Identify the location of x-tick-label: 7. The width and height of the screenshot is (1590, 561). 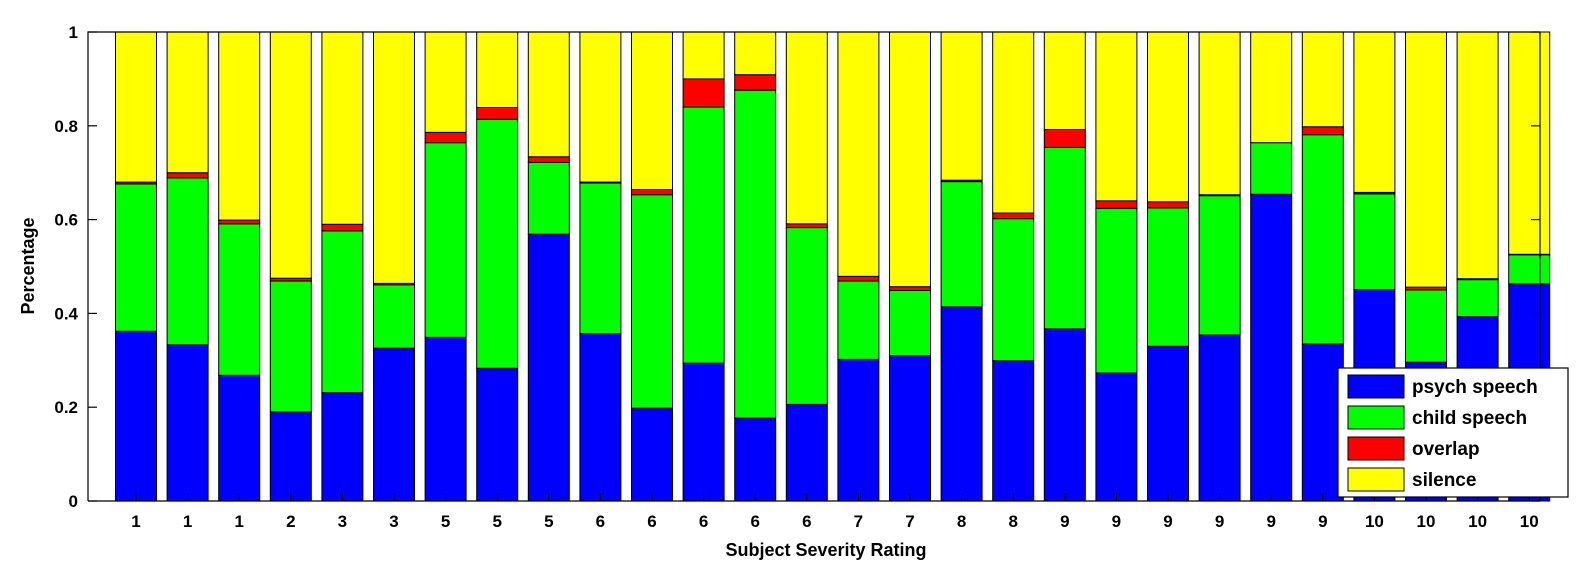
(858, 521).